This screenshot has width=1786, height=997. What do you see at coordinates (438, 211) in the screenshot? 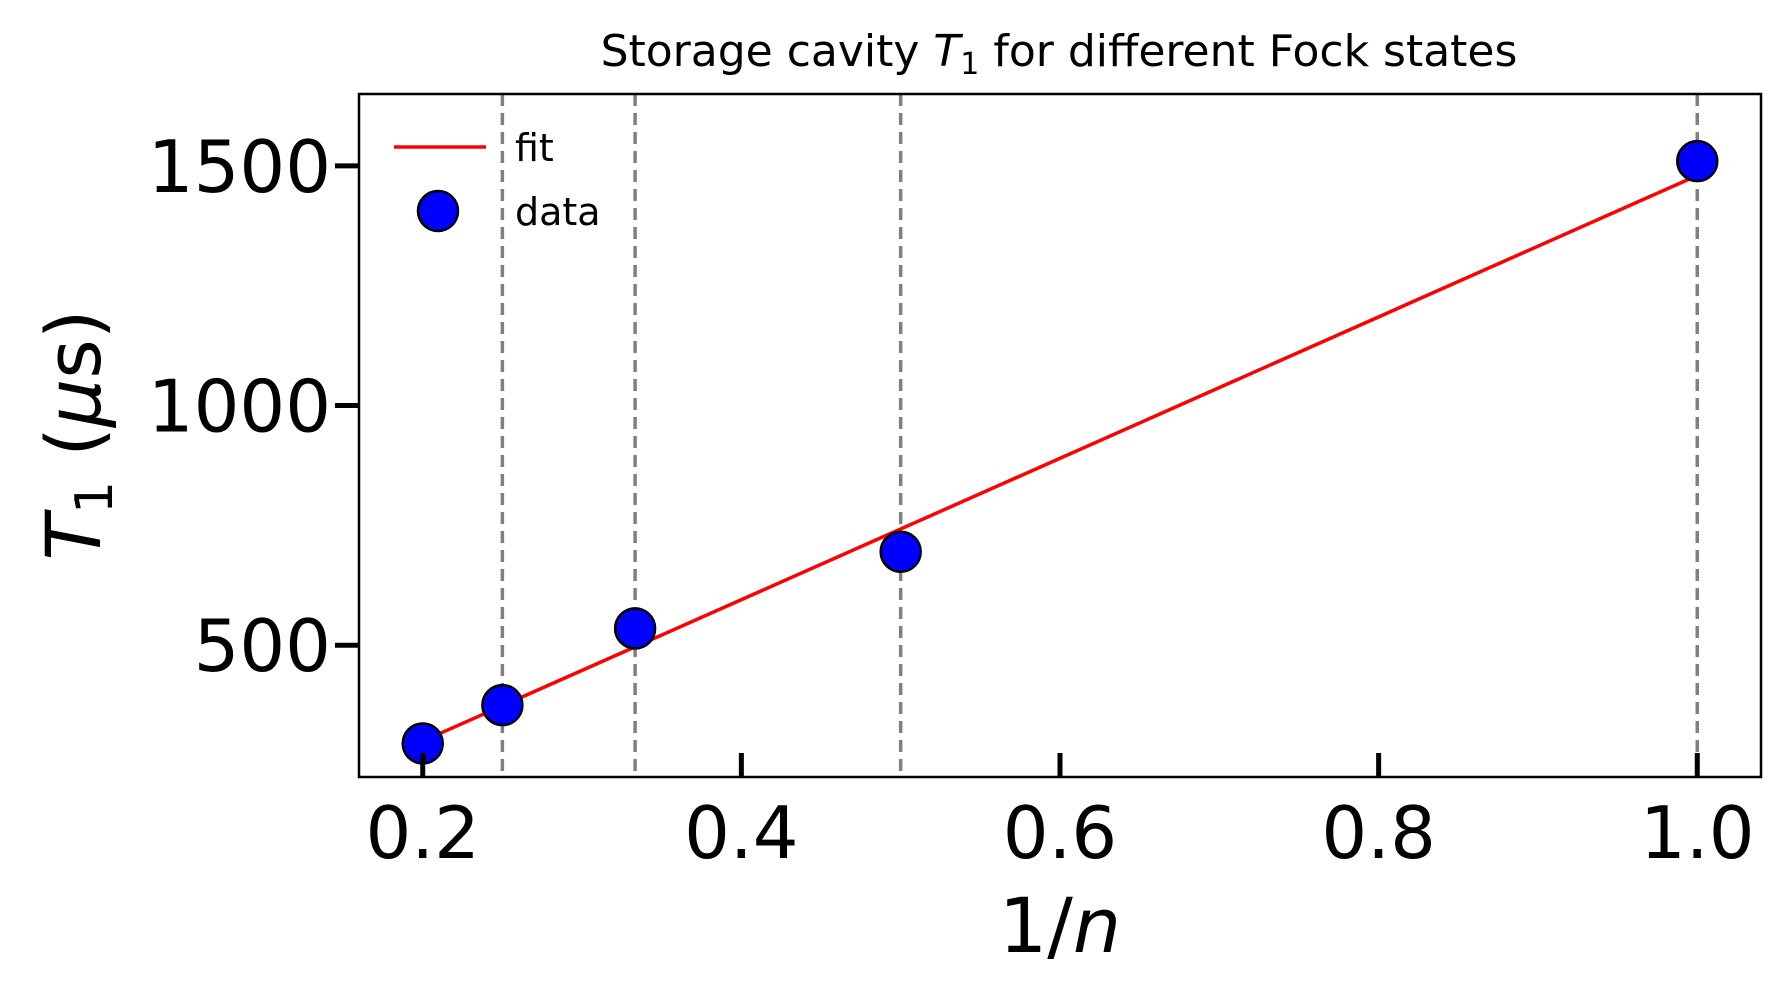
I see `legend-data-marker` at bounding box center [438, 211].